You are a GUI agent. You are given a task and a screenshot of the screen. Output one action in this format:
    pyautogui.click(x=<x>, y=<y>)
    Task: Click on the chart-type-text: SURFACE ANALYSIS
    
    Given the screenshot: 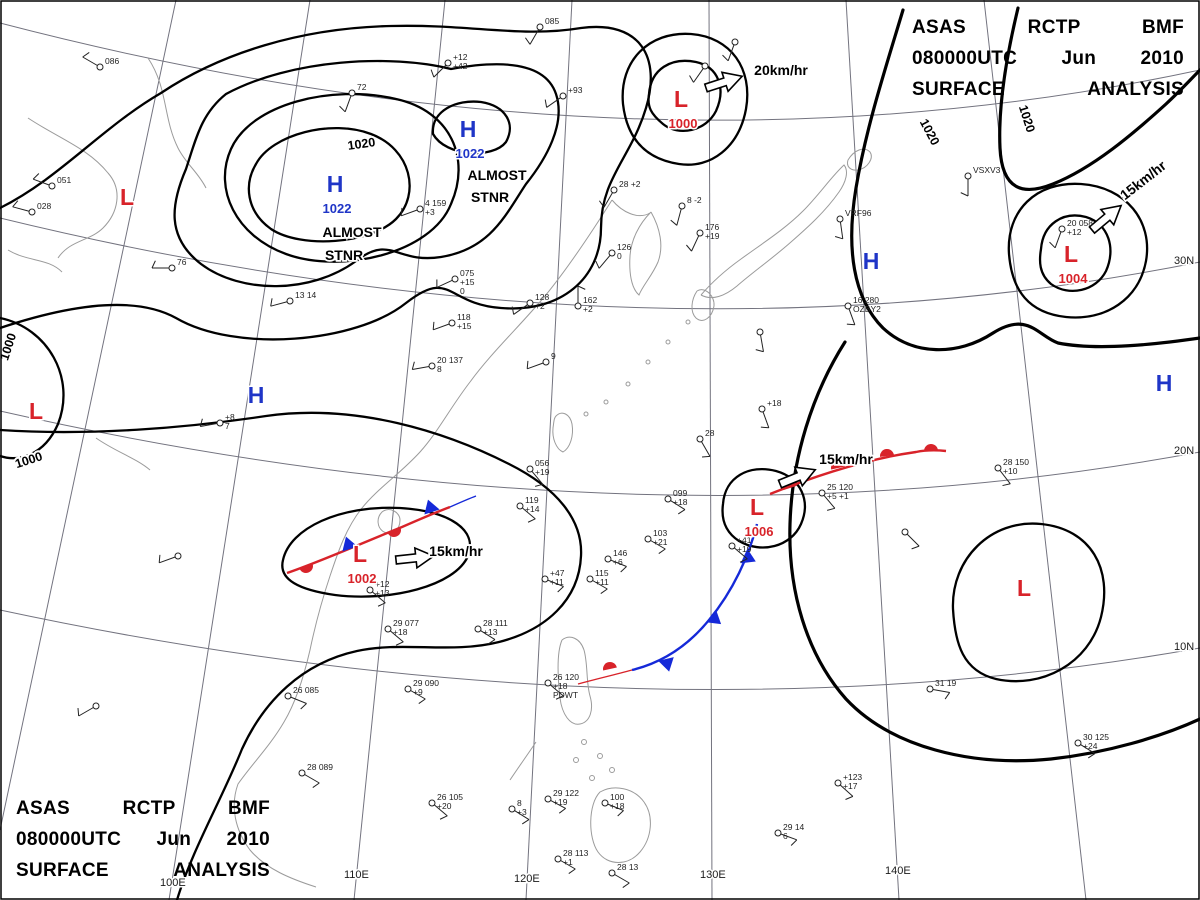 What is the action you would take?
    pyautogui.click(x=1048, y=89)
    